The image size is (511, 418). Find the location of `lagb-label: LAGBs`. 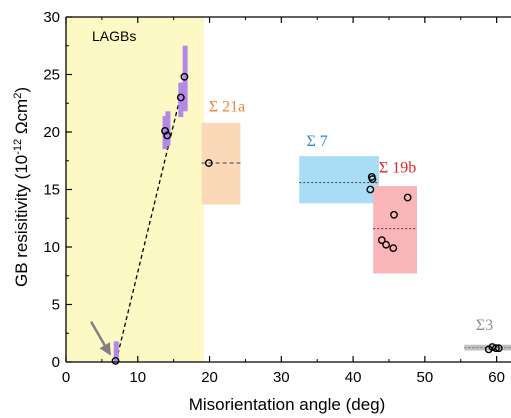

lagb-label: LAGBs is located at coordinates (114, 36).